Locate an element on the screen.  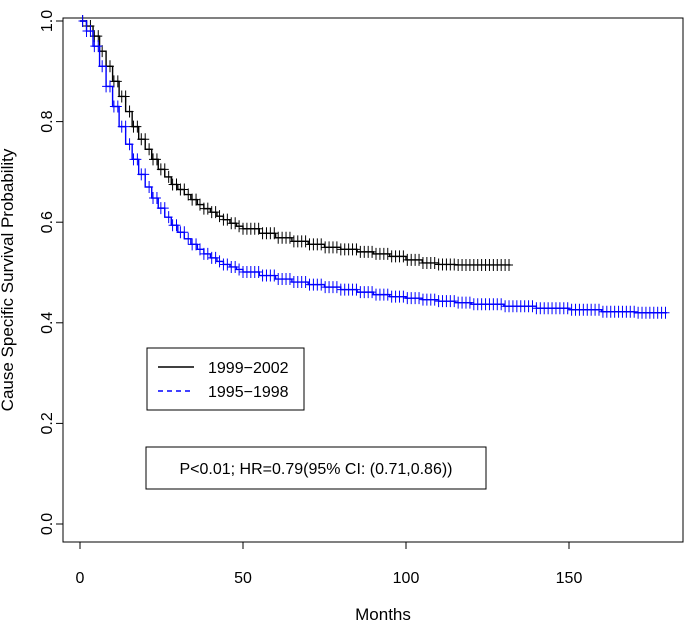
legend-label-series-2: 1995−1998 is located at coordinates (248, 392).